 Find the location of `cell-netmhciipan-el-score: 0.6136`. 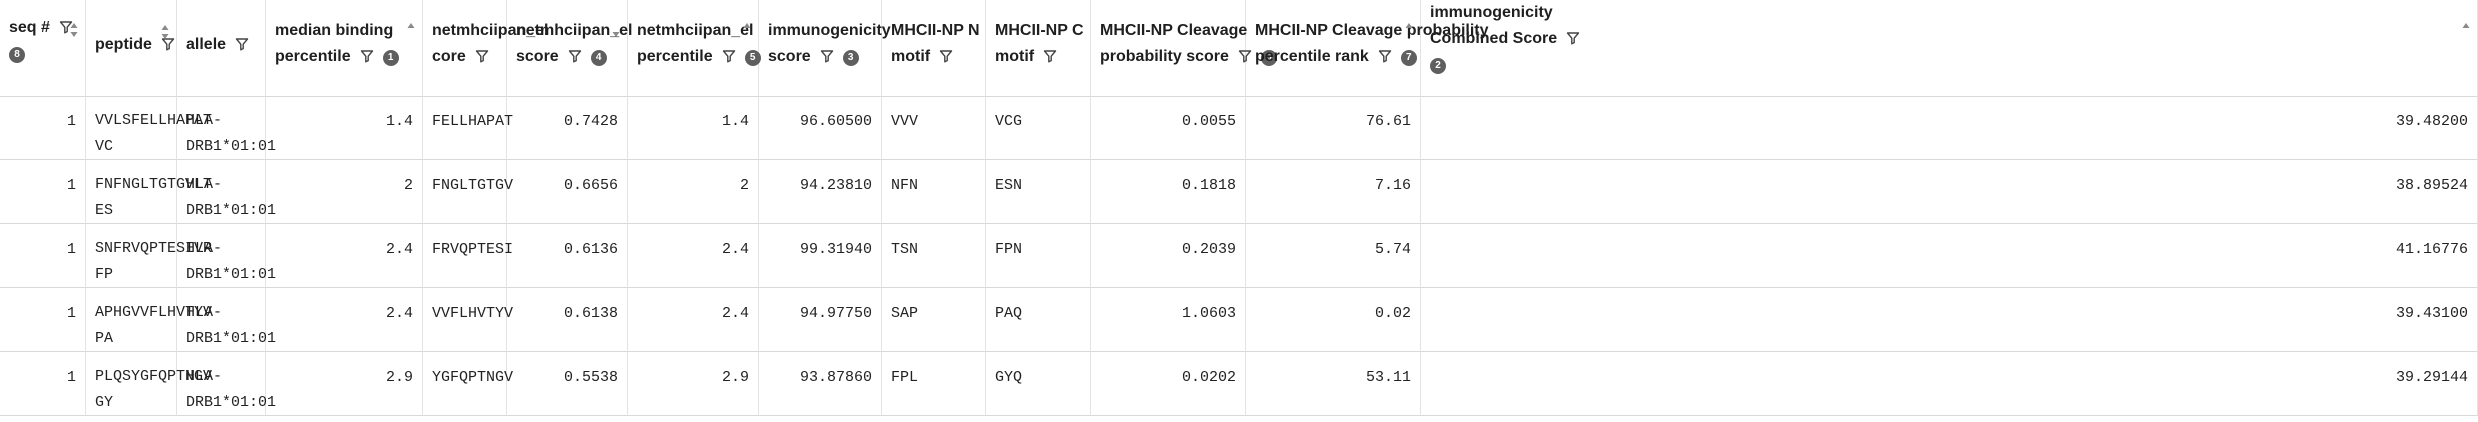

cell-netmhciipan-el-score: 0.6136 is located at coordinates (567, 256).